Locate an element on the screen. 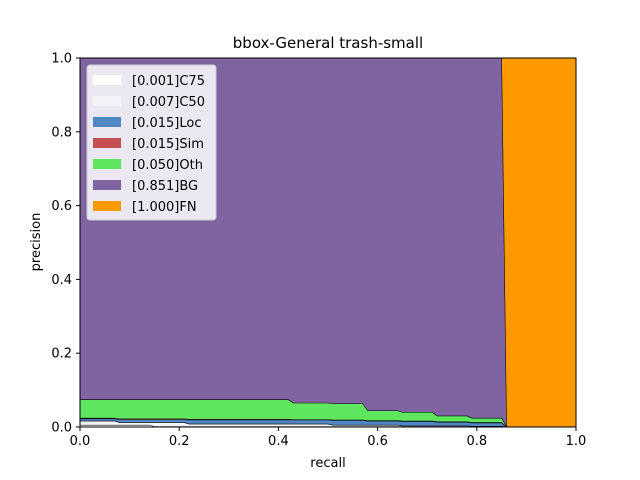  x-tick-label: 0.0 is located at coordinates (80, 441).